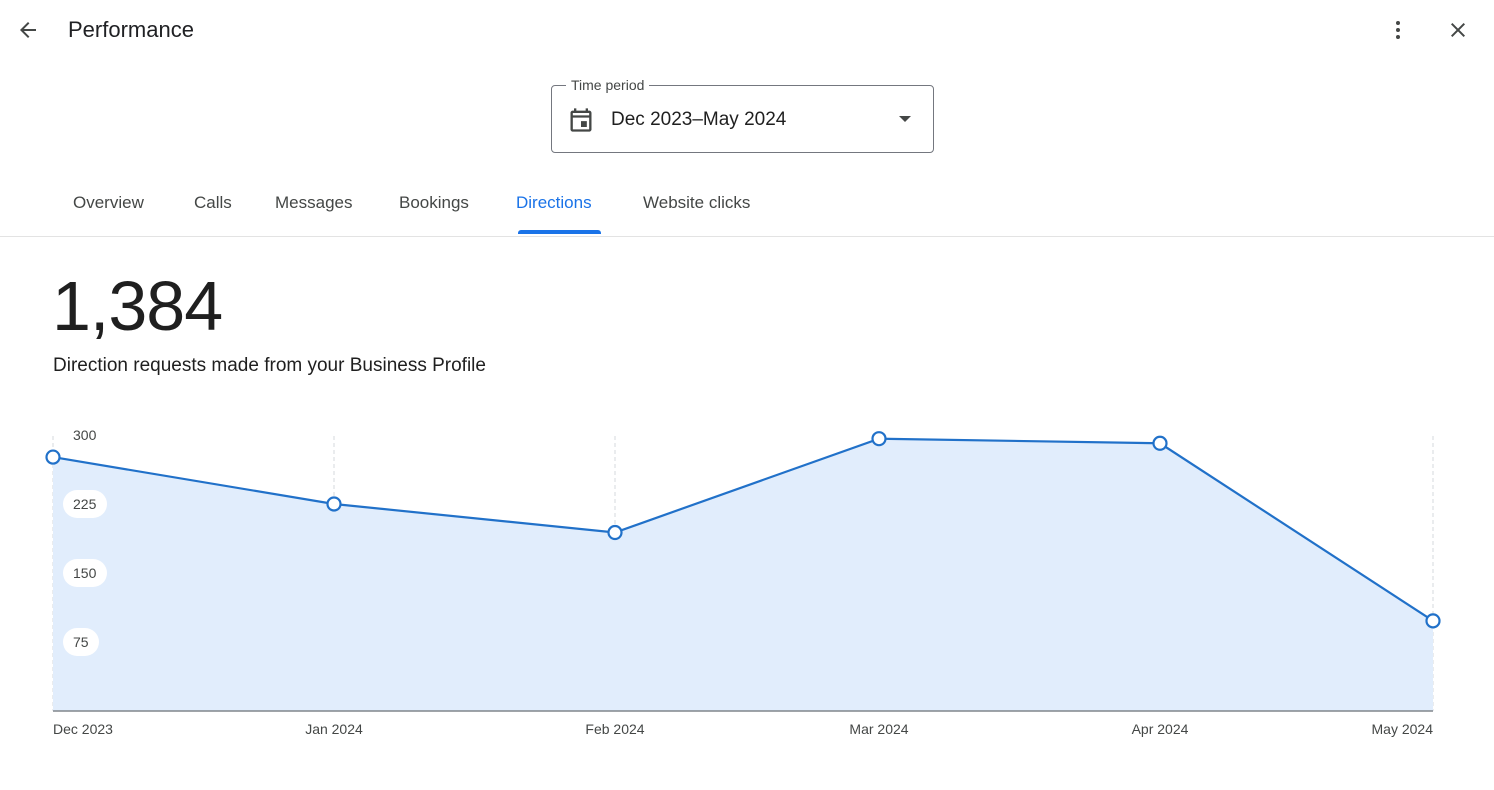 This screenshot has height=790, width=1494. I want to click on back-button, so click(28, 30).